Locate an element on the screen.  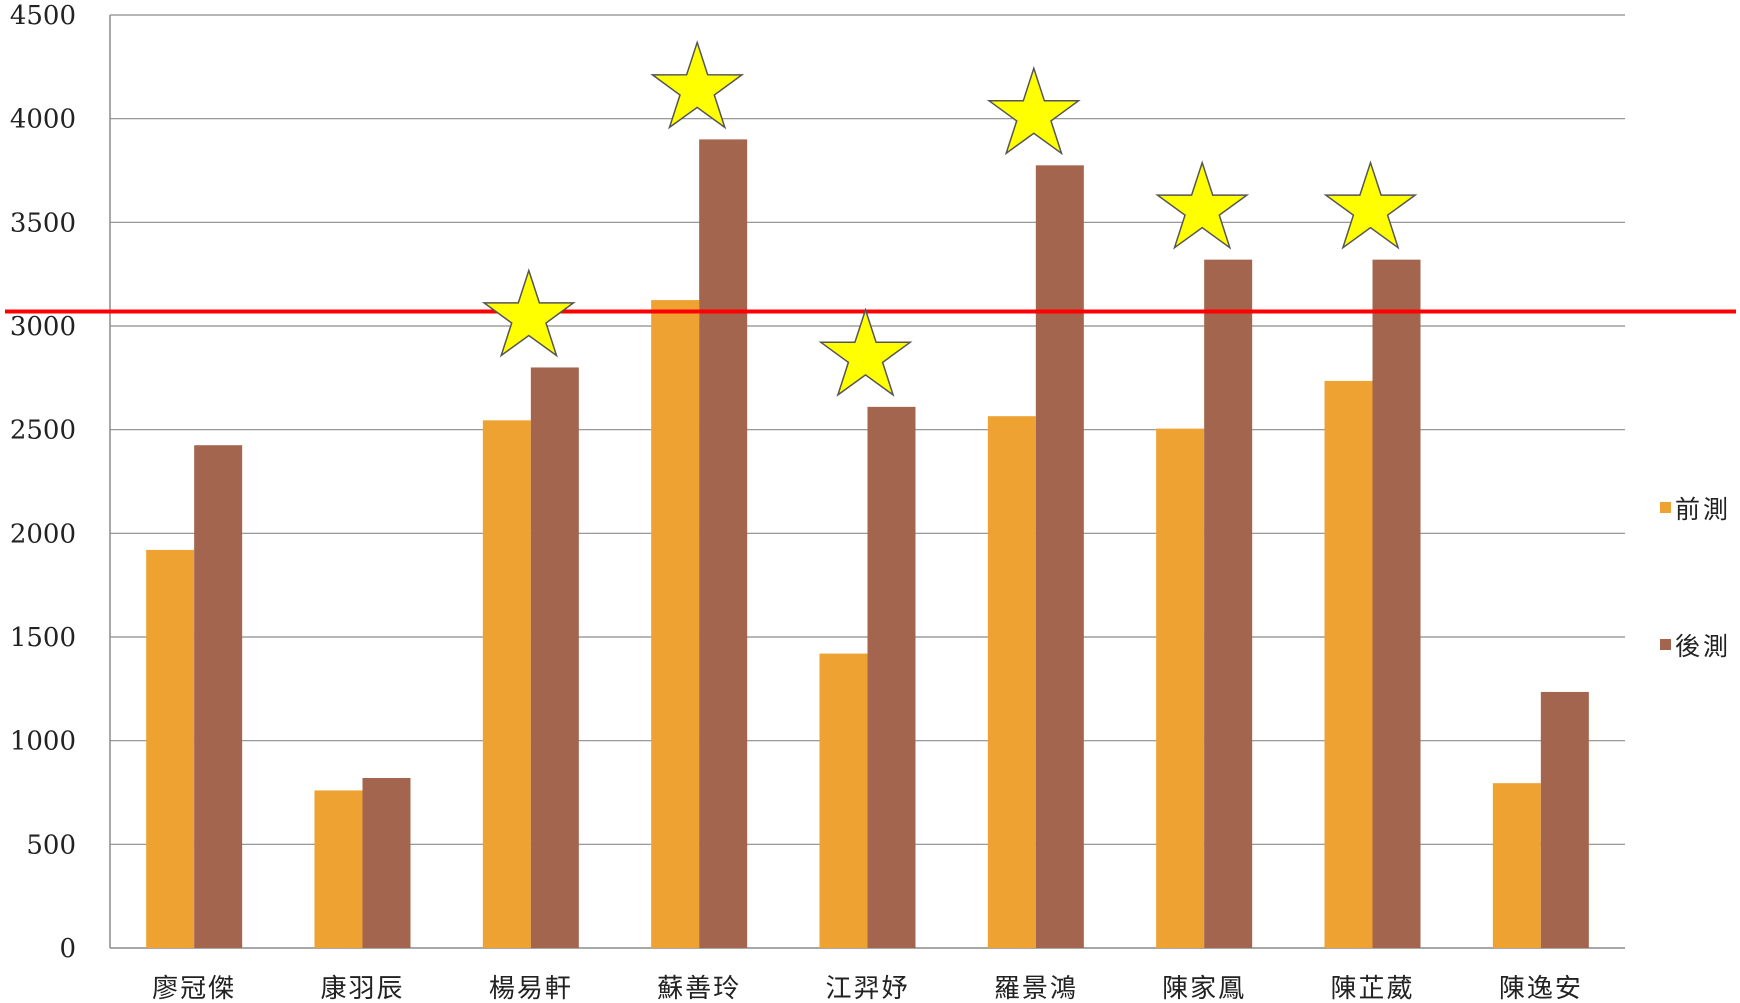
y-tick-label: 0 is located at coordinates (67, 949).